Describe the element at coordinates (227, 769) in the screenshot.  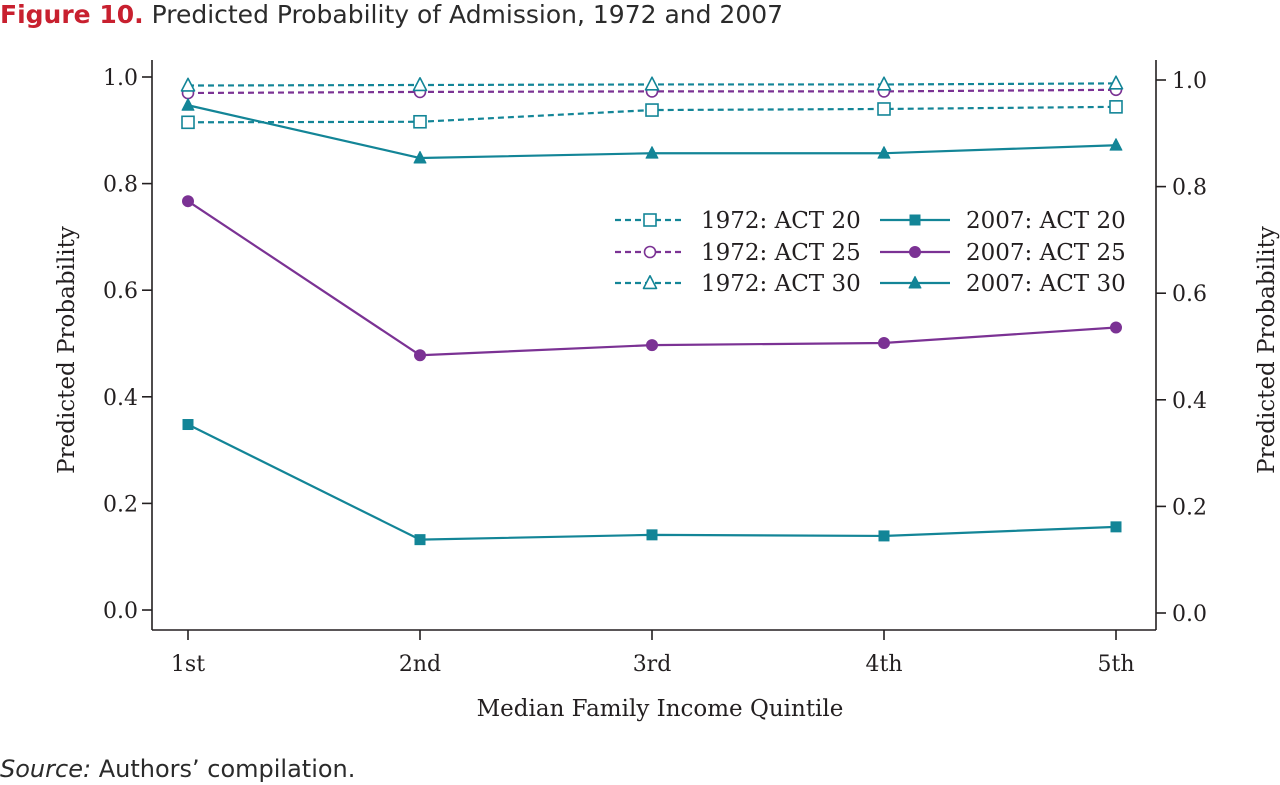
I see `source-text: Authors’ compilation.` at that location.